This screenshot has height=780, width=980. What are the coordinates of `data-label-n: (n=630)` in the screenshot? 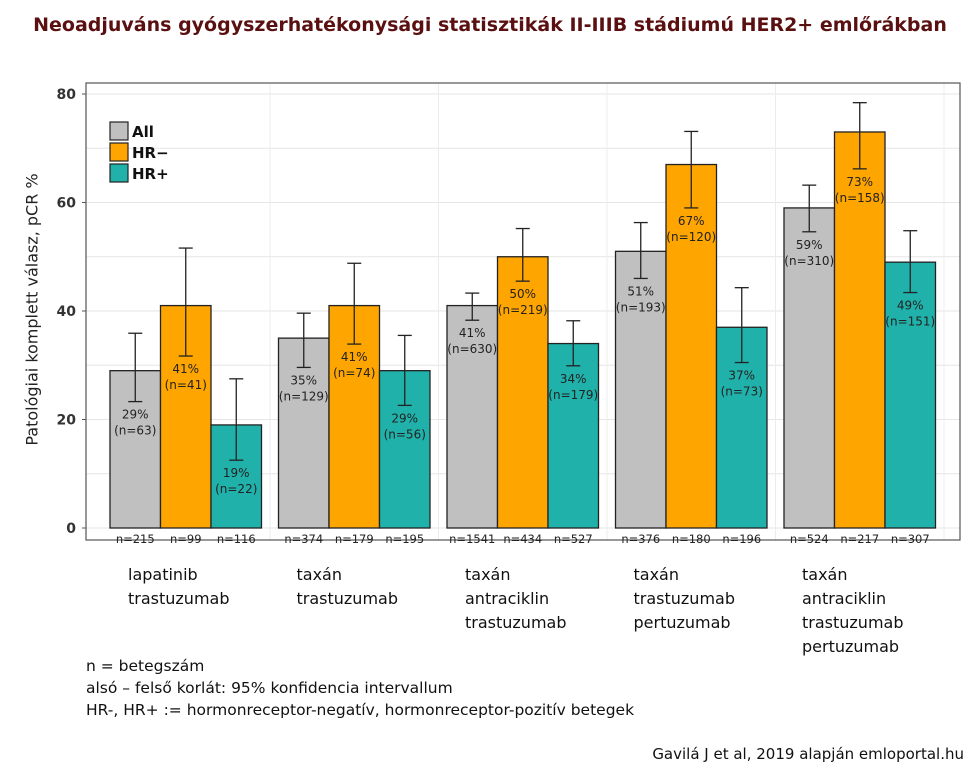 It's located at (472, 349).